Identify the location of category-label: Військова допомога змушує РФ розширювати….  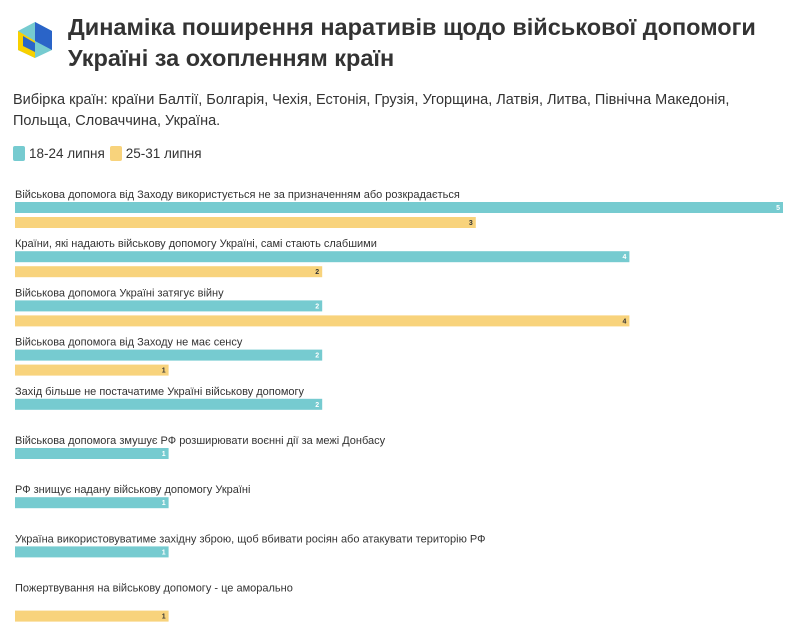
(200, 441).